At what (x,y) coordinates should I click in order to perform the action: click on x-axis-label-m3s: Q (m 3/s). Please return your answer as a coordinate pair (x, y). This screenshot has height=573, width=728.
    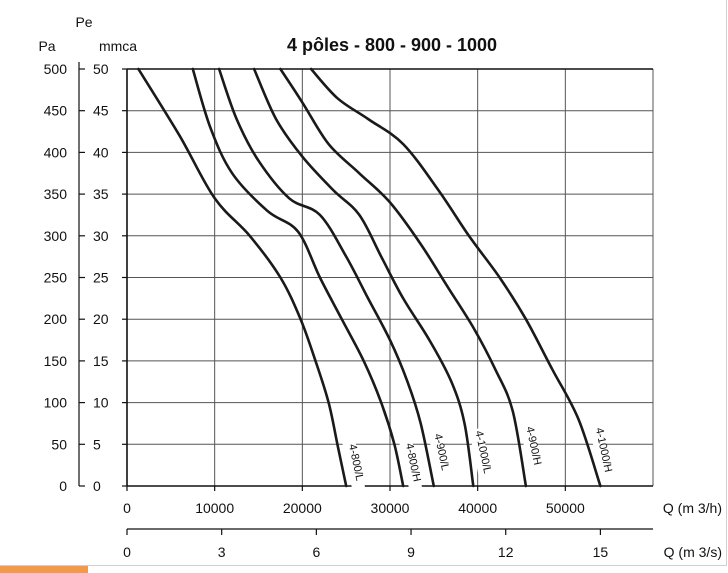
    Looking at the image, I should click on (693, 552).